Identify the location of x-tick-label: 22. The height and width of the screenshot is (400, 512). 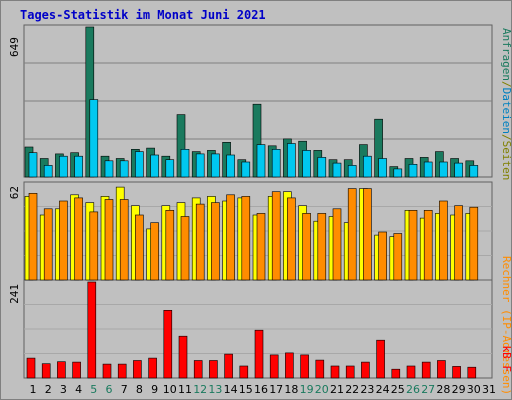
(352, 389).